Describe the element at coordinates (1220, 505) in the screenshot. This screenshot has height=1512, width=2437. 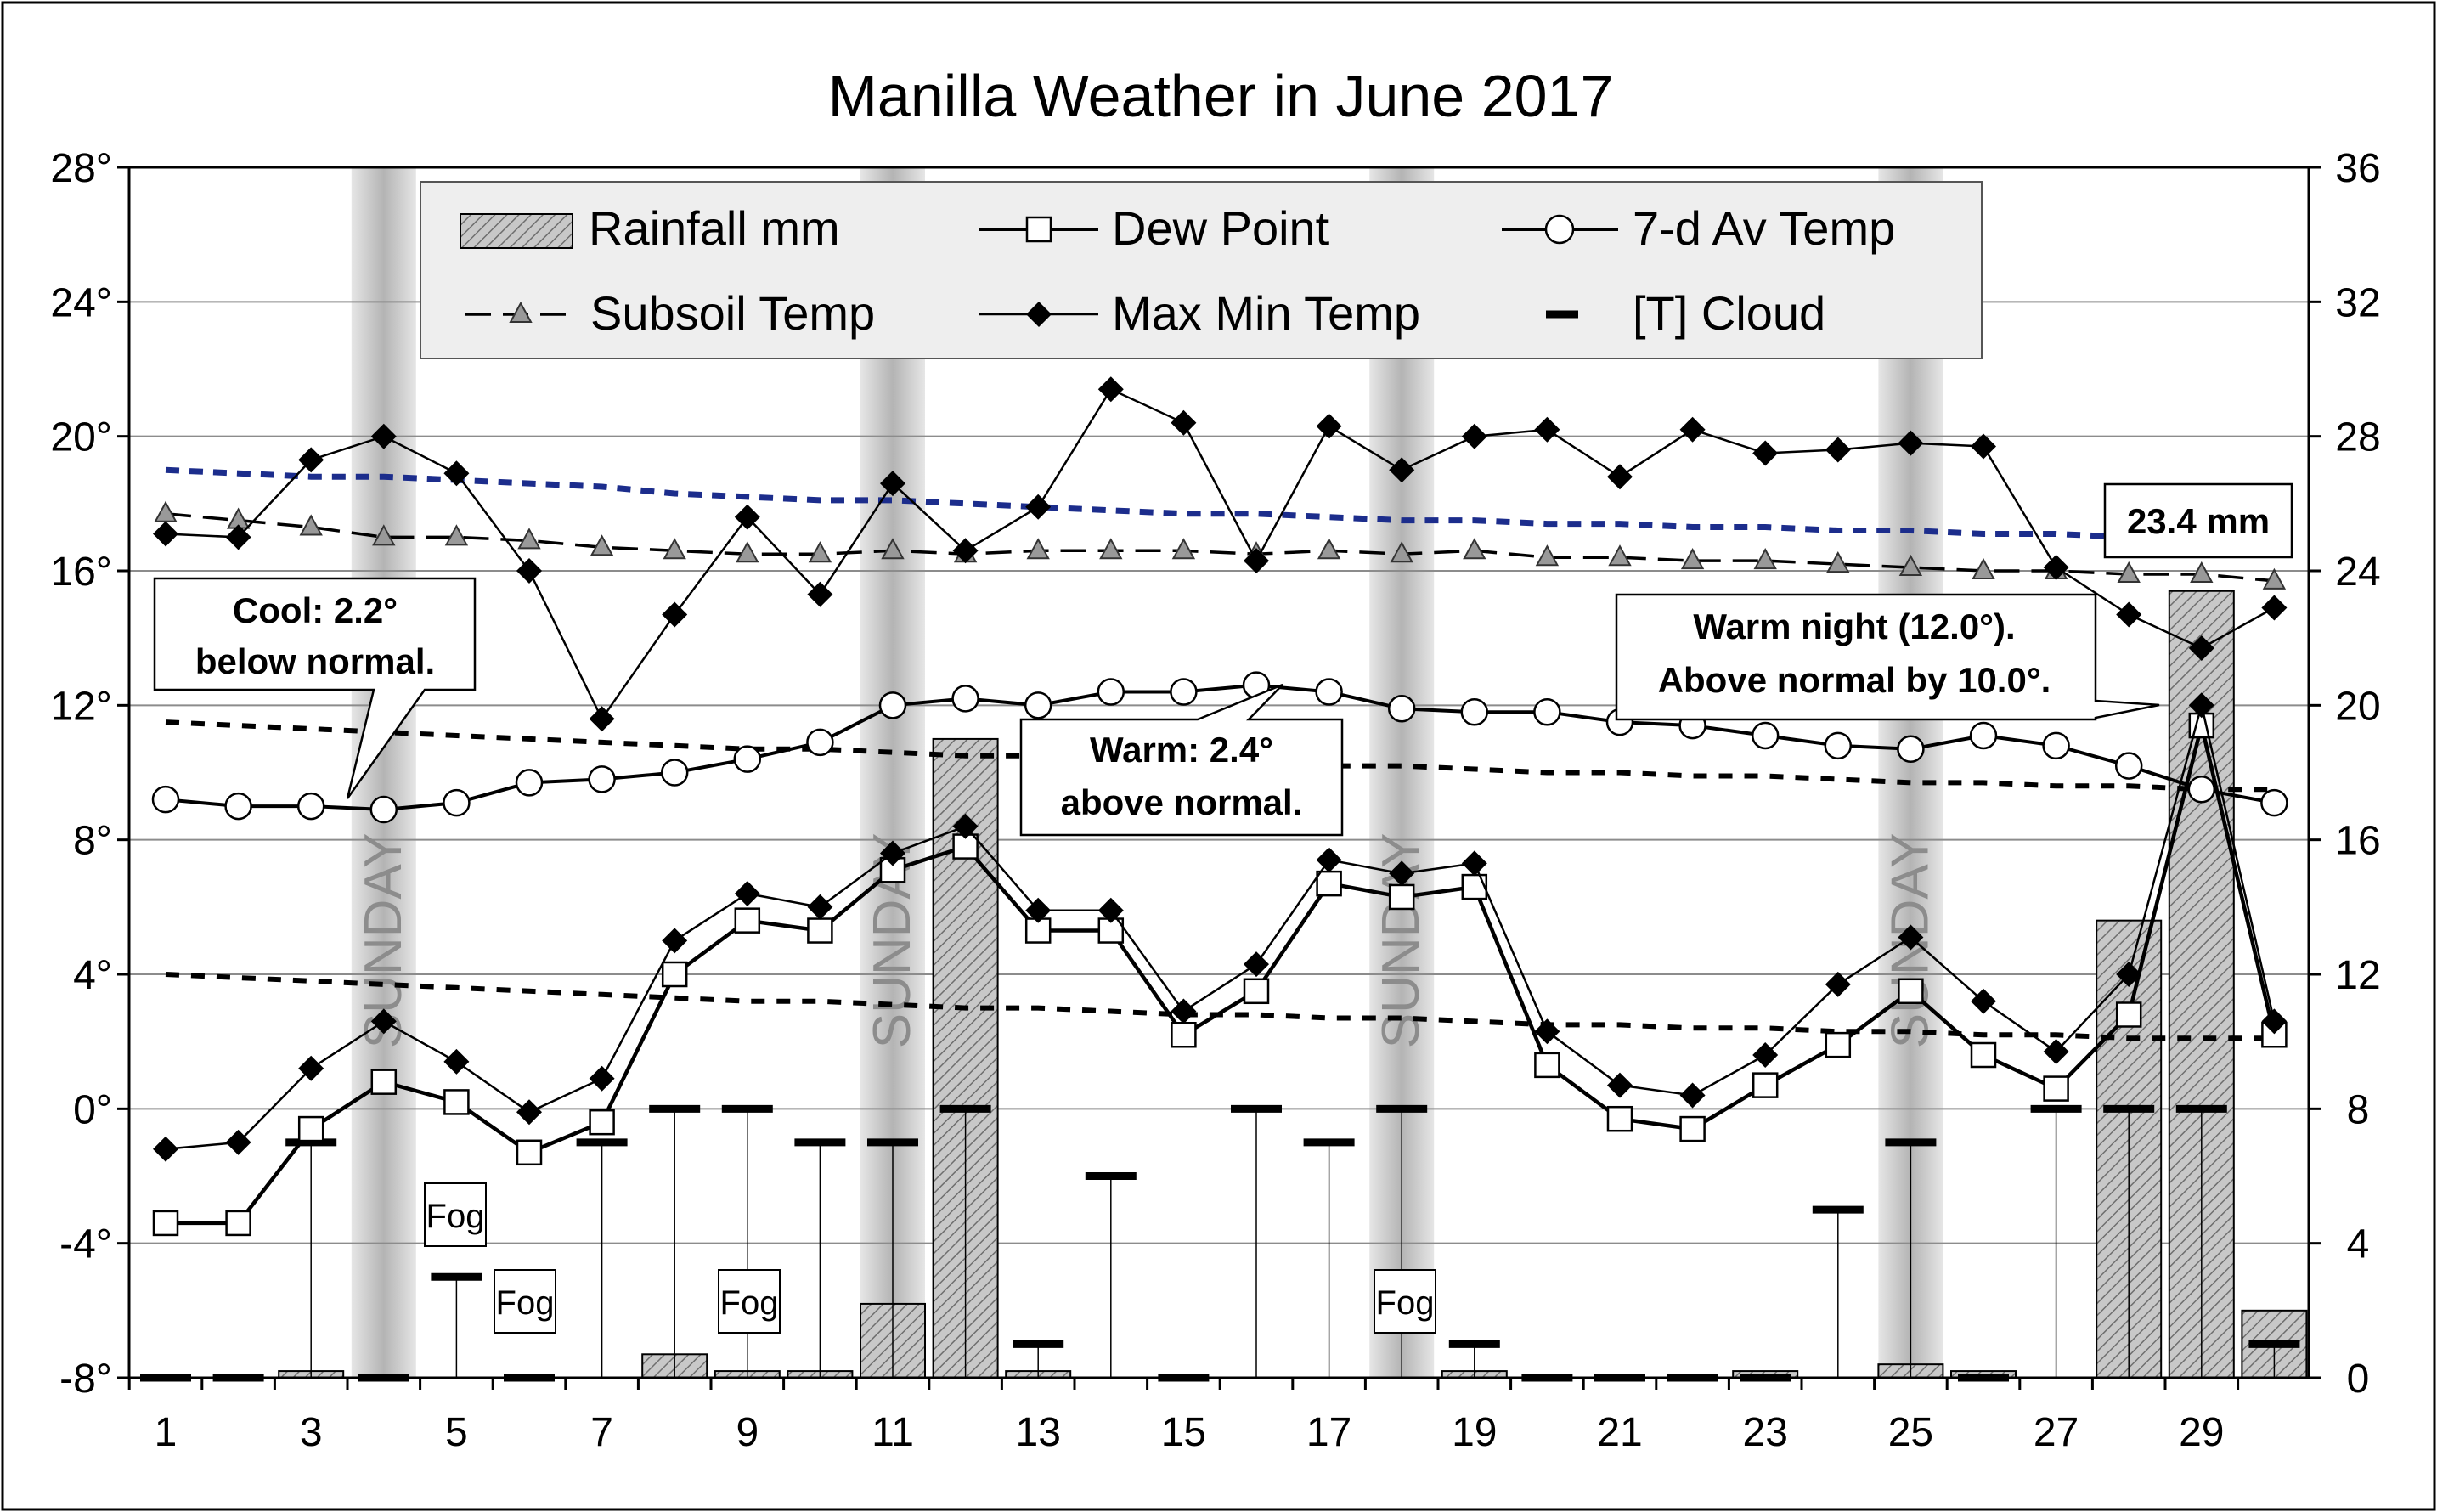
I see `normal-max-line` at that location.